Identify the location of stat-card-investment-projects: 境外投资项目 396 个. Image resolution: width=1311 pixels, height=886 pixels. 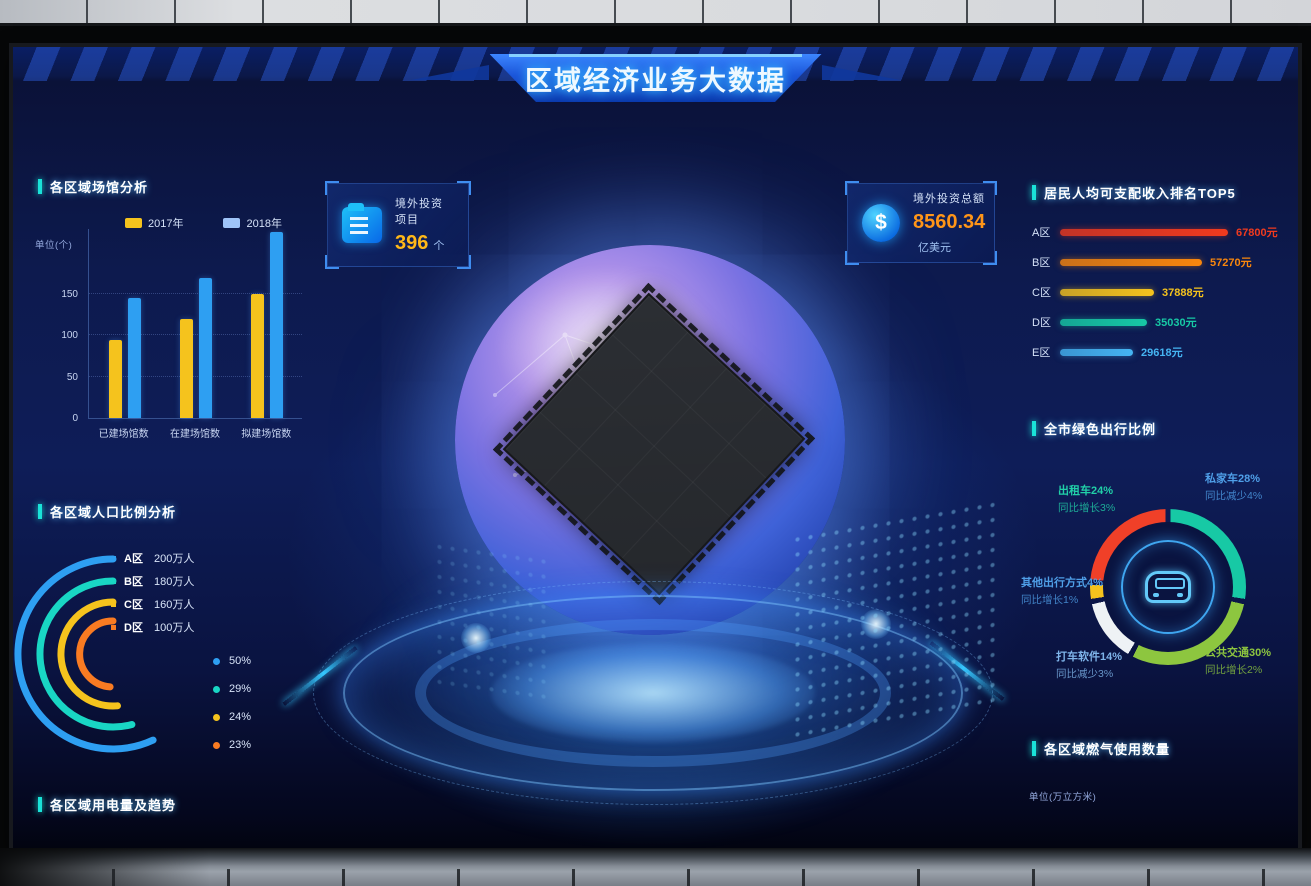
(398, 225).